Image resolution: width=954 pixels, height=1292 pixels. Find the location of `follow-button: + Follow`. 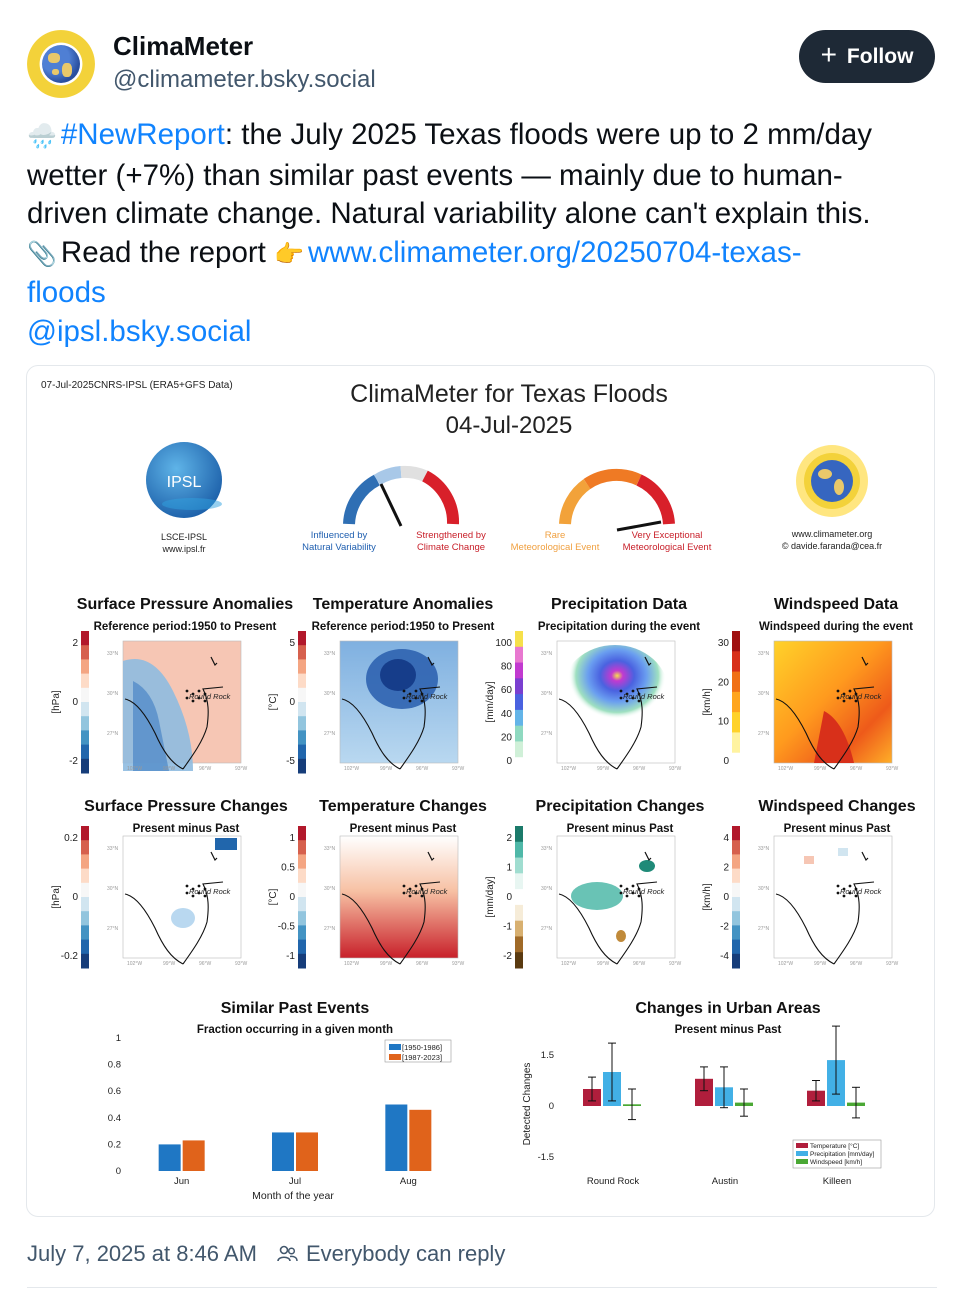

follow-button: + Follow is located at coordinates (867, 56).